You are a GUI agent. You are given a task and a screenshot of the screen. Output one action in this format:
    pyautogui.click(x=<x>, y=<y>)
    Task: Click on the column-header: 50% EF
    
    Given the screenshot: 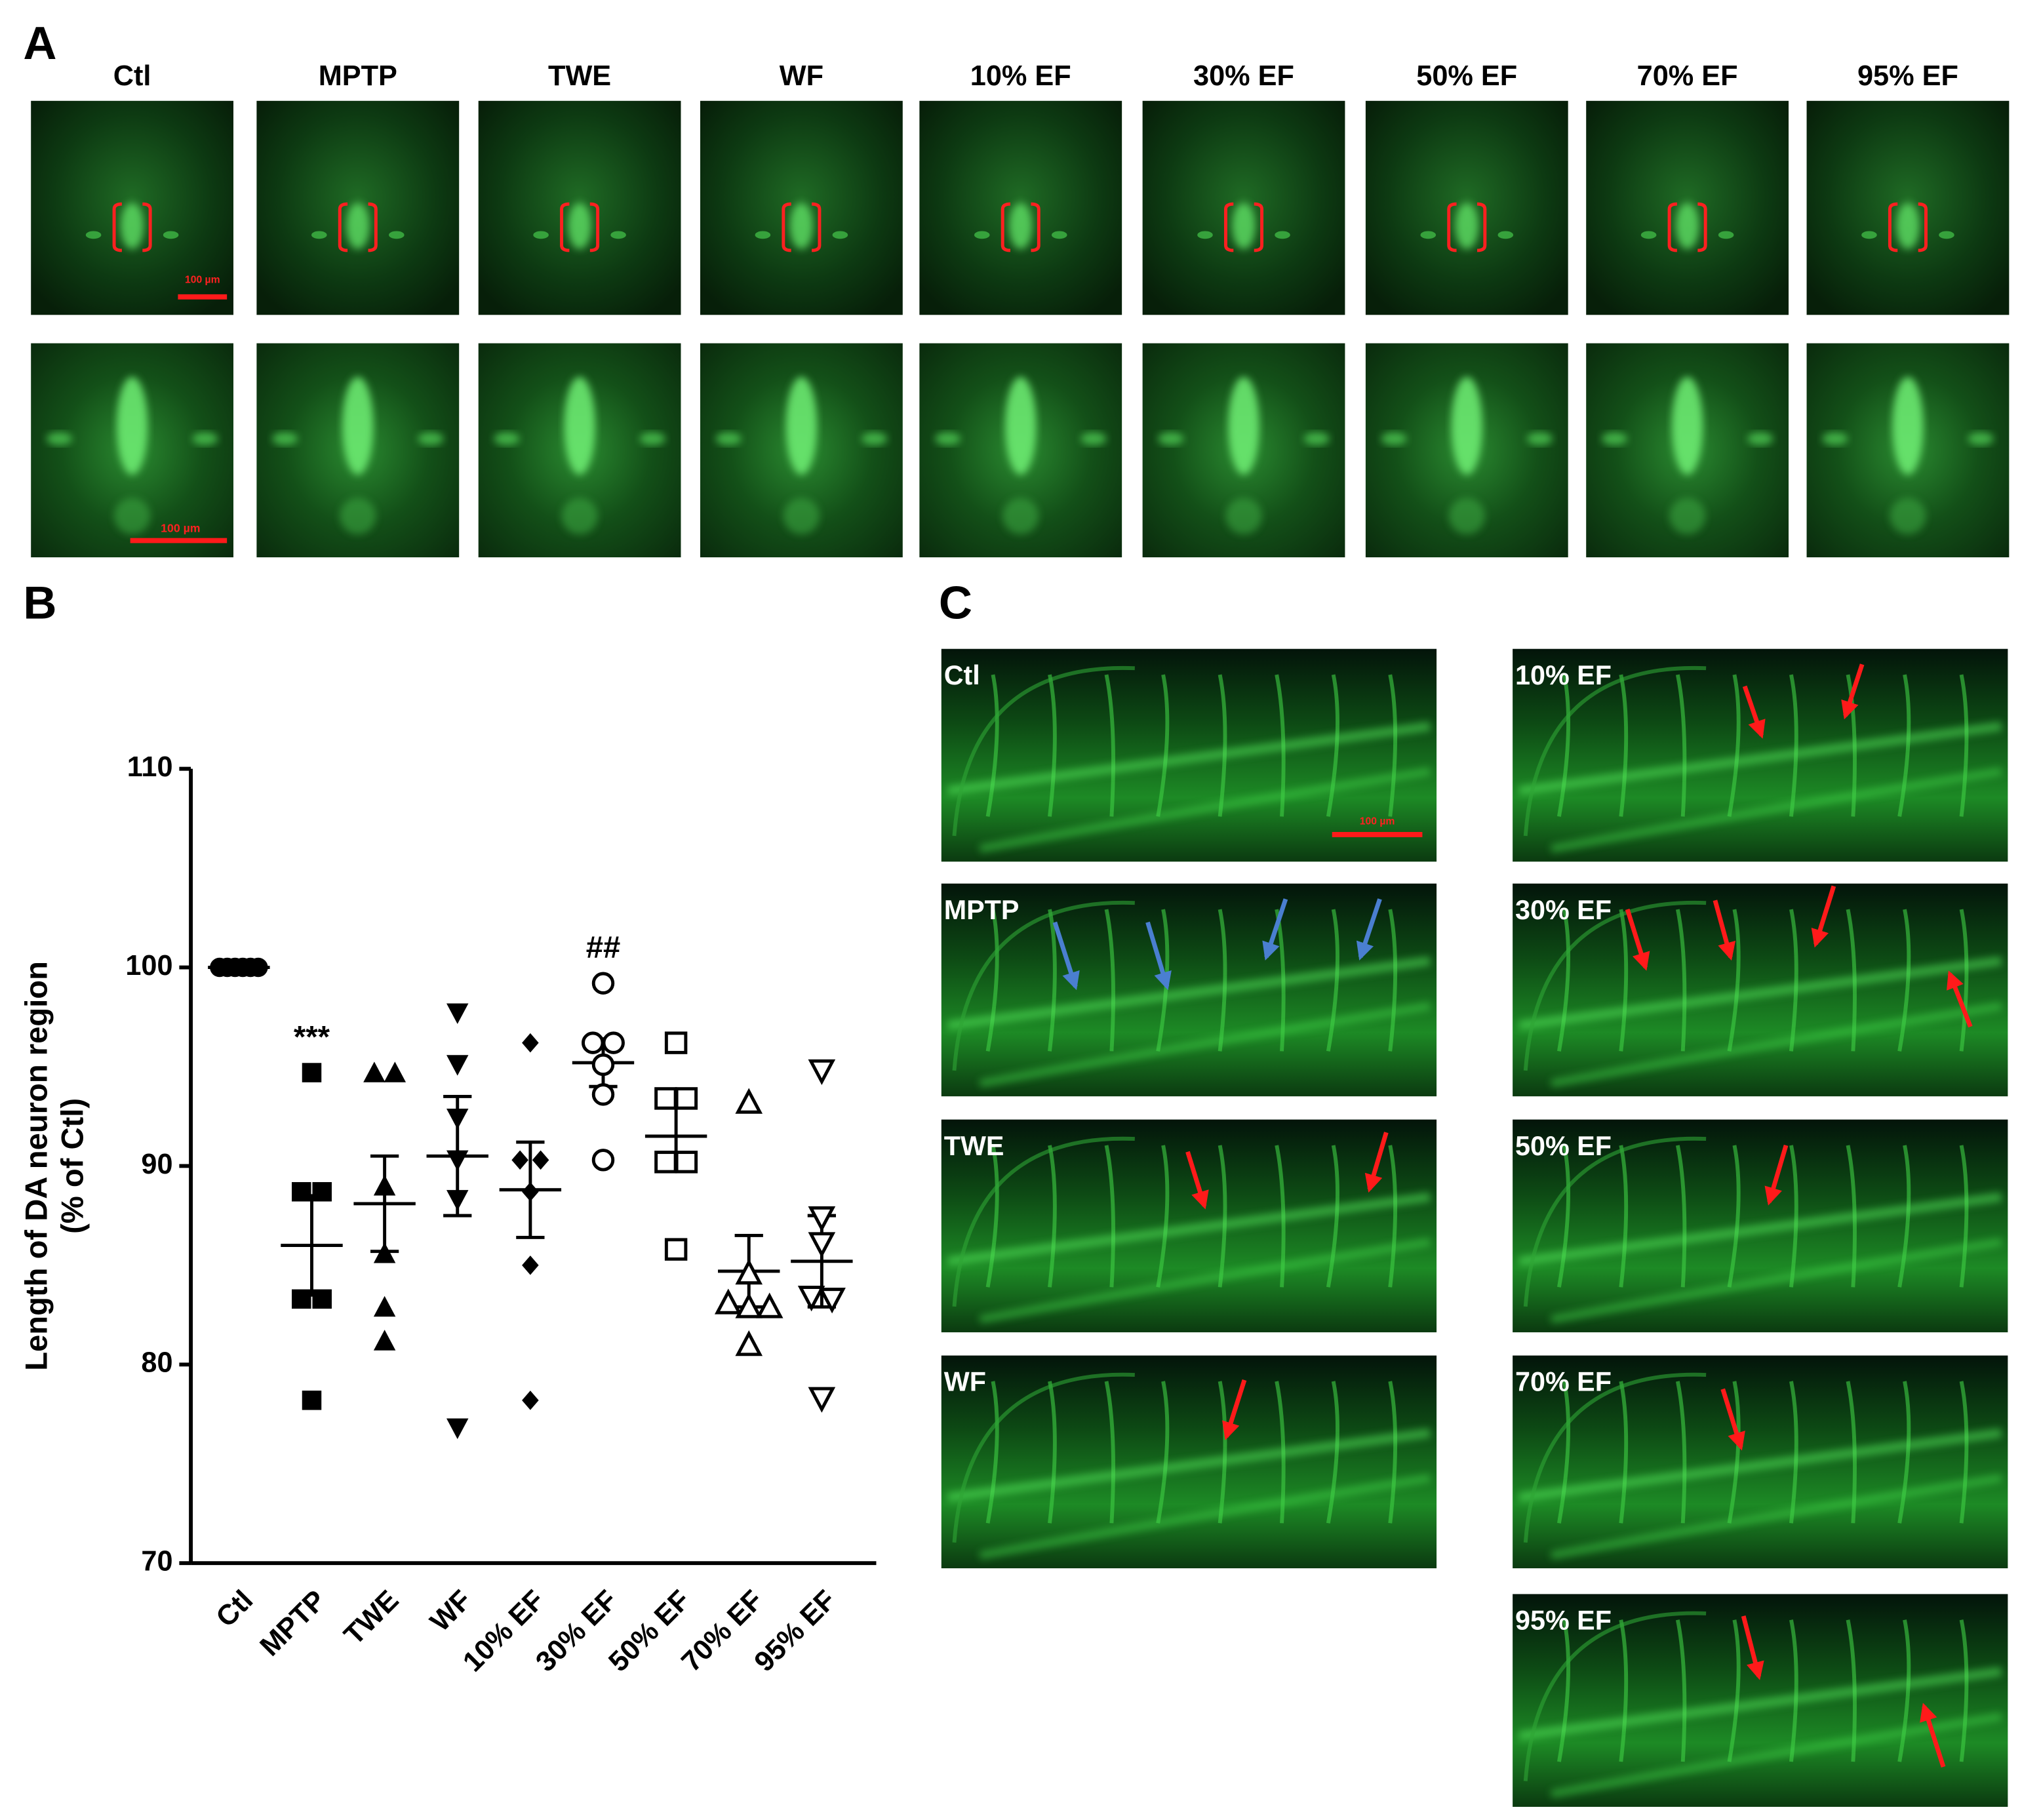 What is the action you would take?
    pyautogui.click(x=1466, y=76)
    